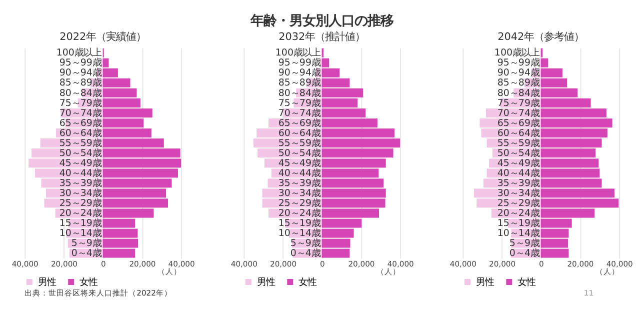  What do you see at coordinates (541, 37) in the screenshot?
I see `chart-title: 2042年（参考値）` at bounding box center [541, 37].